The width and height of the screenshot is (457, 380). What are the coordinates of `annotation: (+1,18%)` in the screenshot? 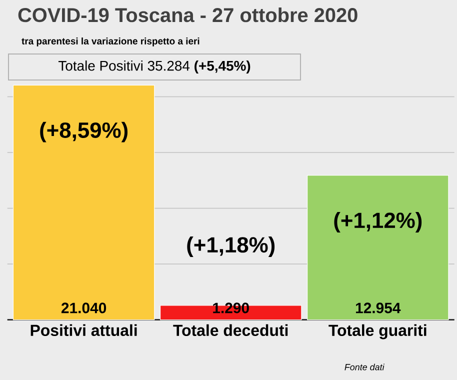 It's located at (231, 246).